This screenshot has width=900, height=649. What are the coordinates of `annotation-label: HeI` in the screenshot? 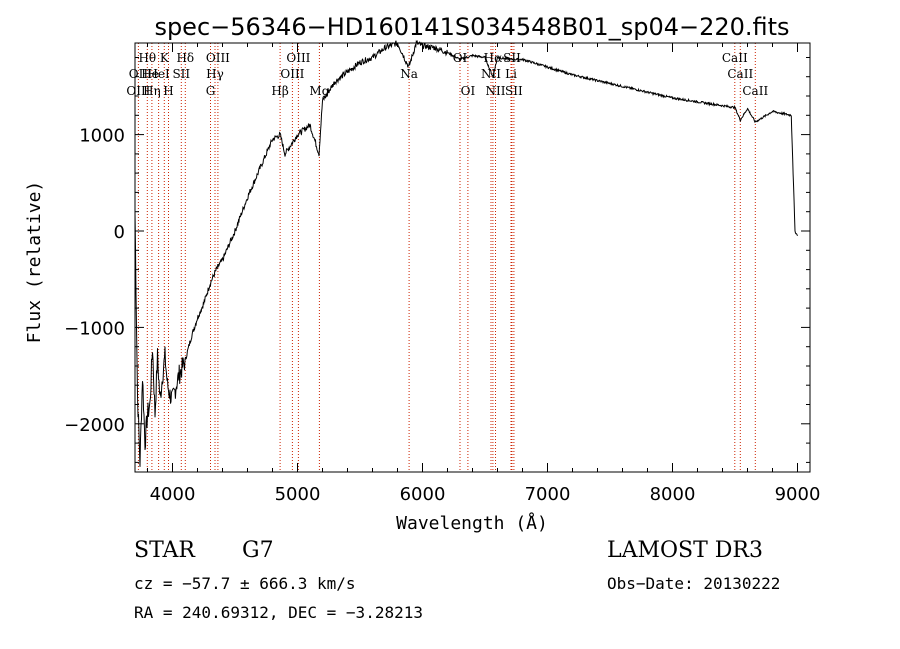 It's located at (158, 74).